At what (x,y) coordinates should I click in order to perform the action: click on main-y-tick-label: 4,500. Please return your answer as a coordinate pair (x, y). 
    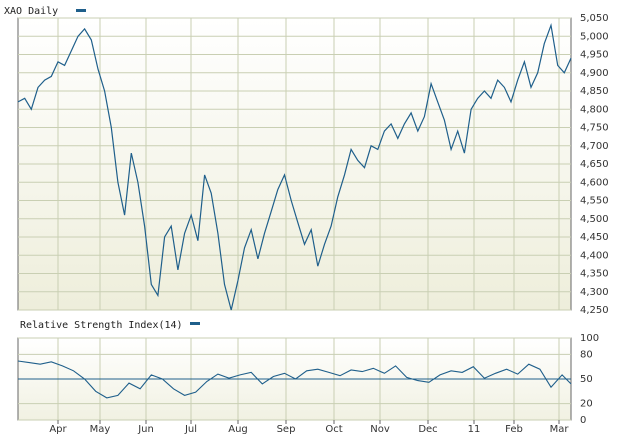
    Looking at the image, I should click on (594, 219).